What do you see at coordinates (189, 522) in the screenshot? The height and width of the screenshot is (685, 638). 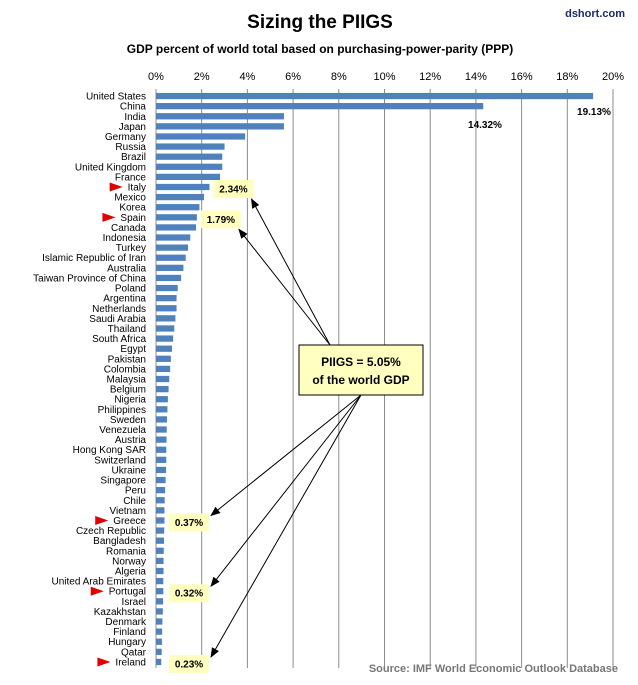 I see `callout-greece: 0.37%` at bounding box center [189, 522].